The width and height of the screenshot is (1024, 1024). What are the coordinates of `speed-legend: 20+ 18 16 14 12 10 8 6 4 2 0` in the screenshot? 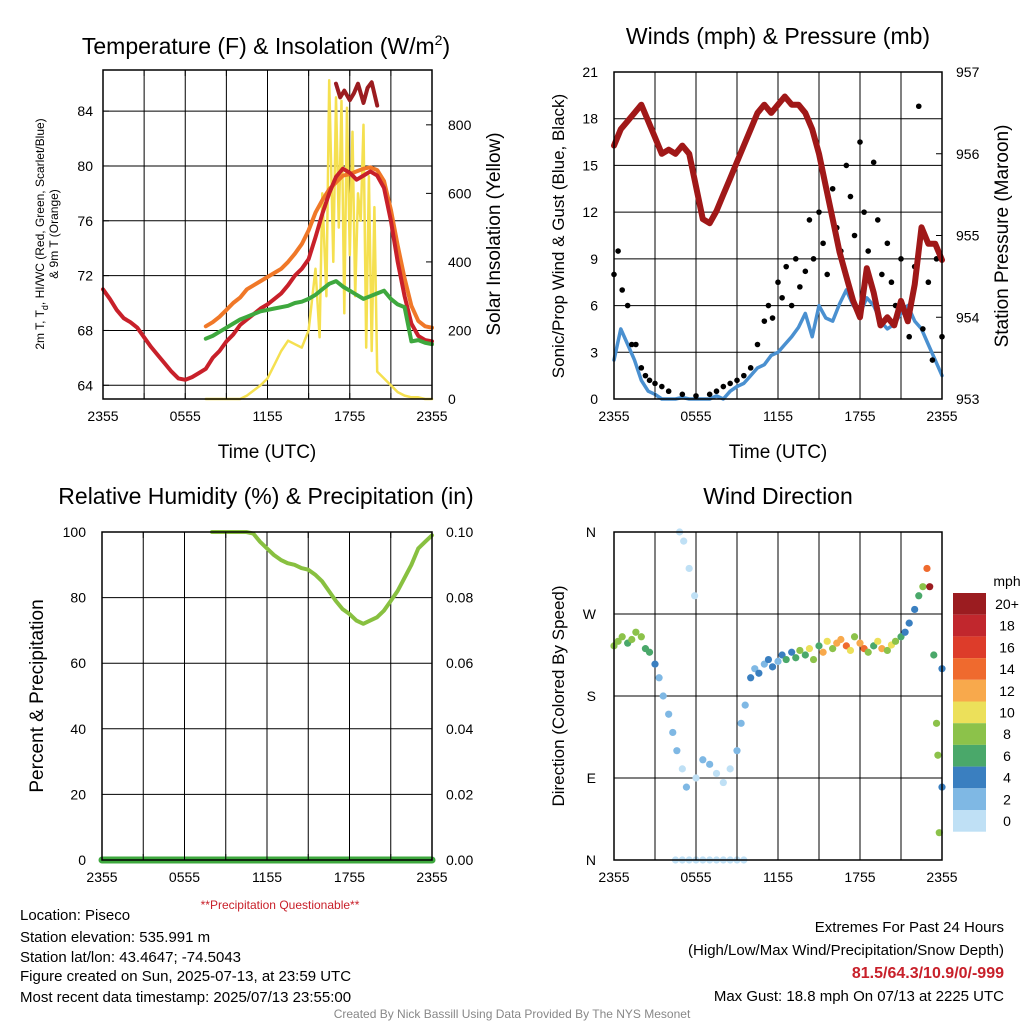 It's located at (986, 712).